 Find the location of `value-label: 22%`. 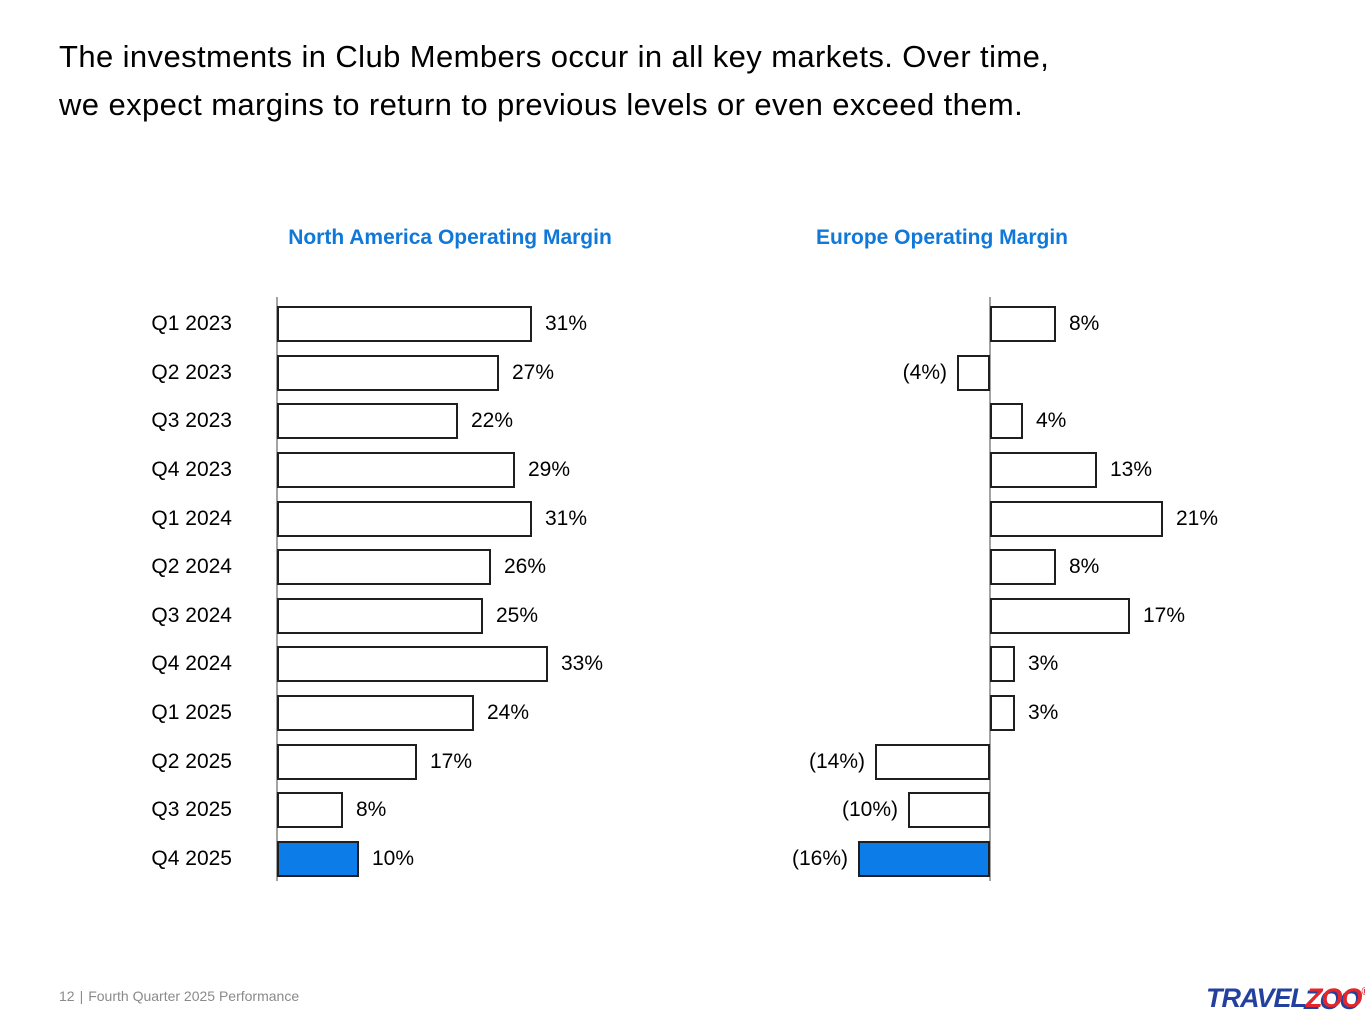

value-label: 22% is located at coordinates (492, 420).